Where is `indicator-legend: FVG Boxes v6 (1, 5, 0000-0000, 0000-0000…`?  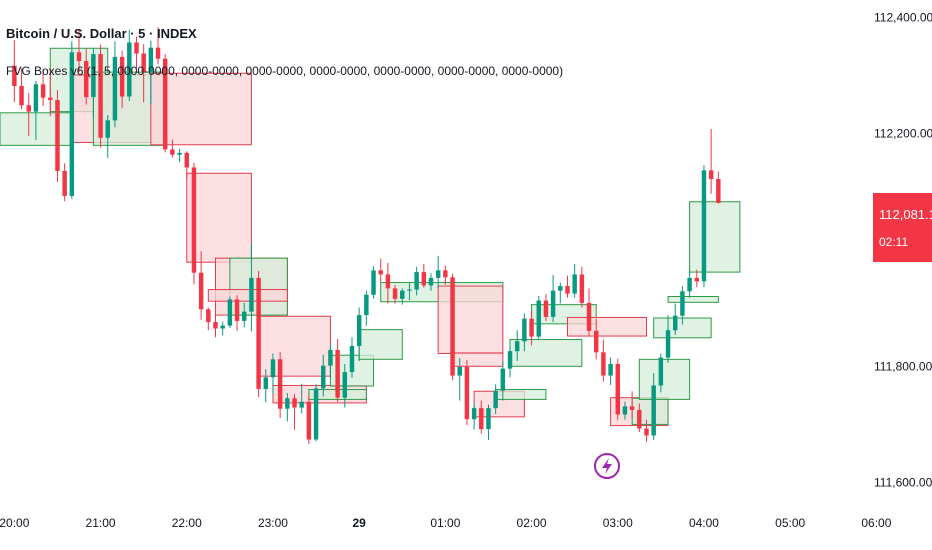 indicator-legend: FVG Boxes v6 (1, 5, 0000-0000, 0000-0000… is located at coordinates (285, 71).